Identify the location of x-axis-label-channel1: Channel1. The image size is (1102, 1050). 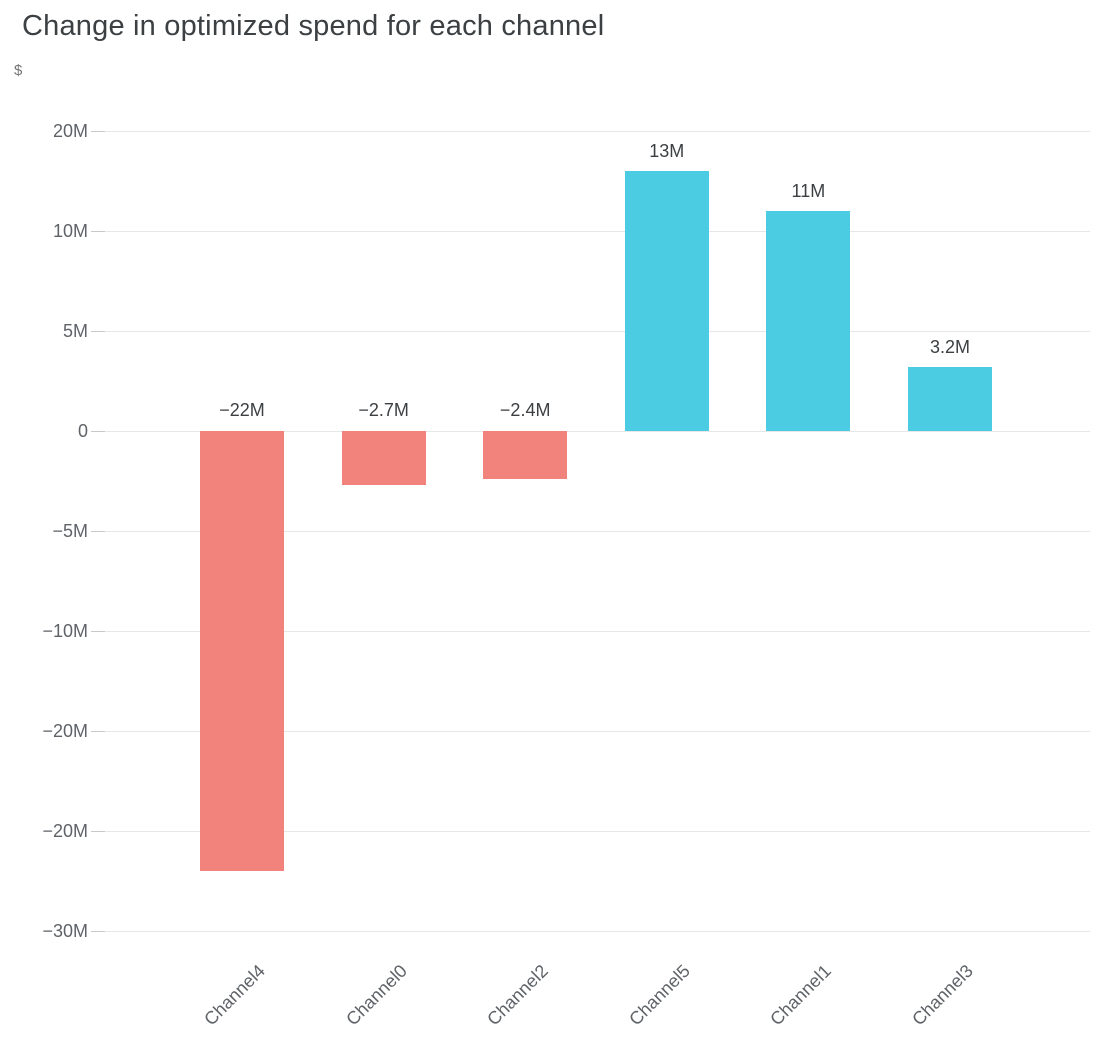
(801, 995).